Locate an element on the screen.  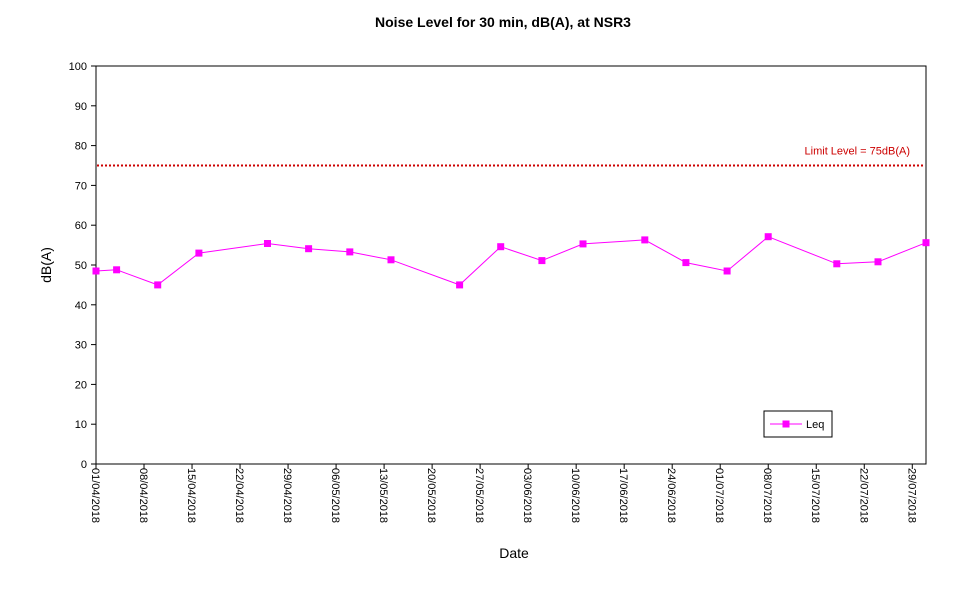
x-tick-label: 01/04/2018 is located at coordinates (95, 495).